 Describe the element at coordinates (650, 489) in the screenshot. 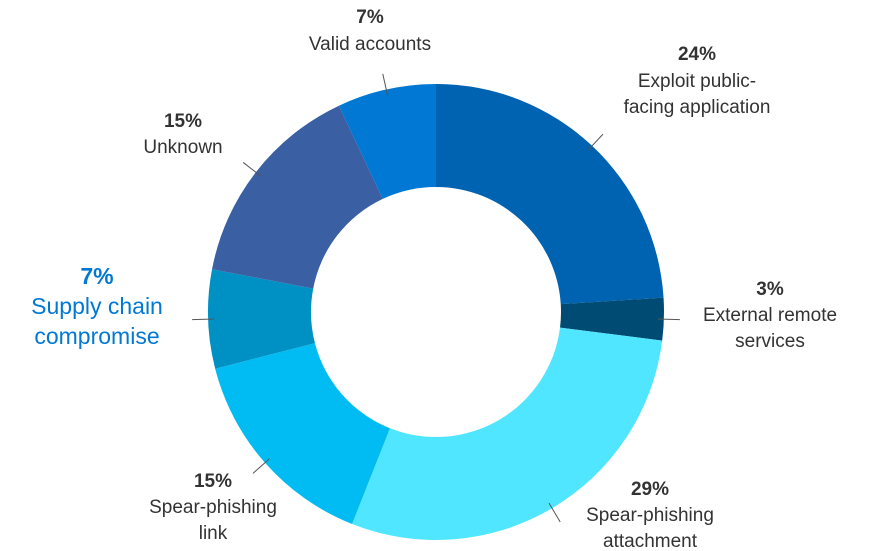

I see `value-label: 29%` at that location.